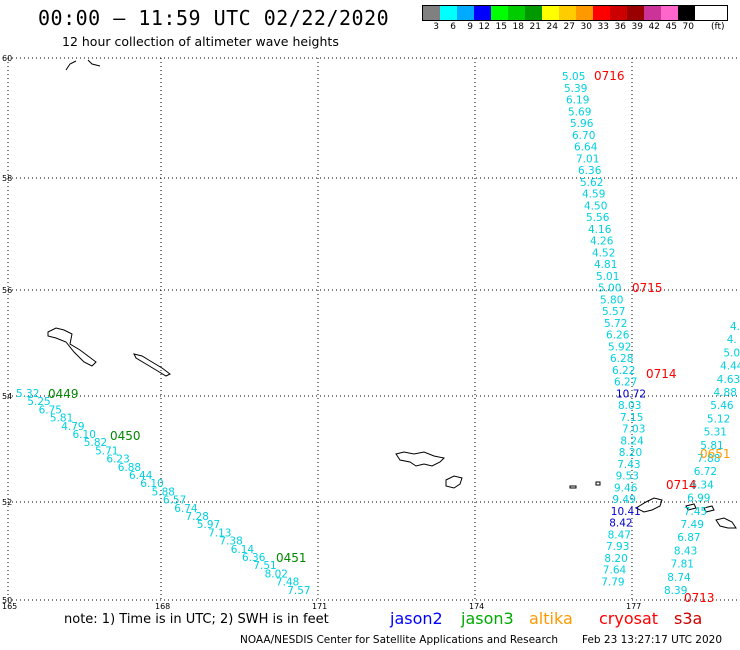 The height and width of the screenshot is (650, 740). Describe the element at coordinates (632, 441) in the screenshot. I see `track-a-value: 8.24` at that location.